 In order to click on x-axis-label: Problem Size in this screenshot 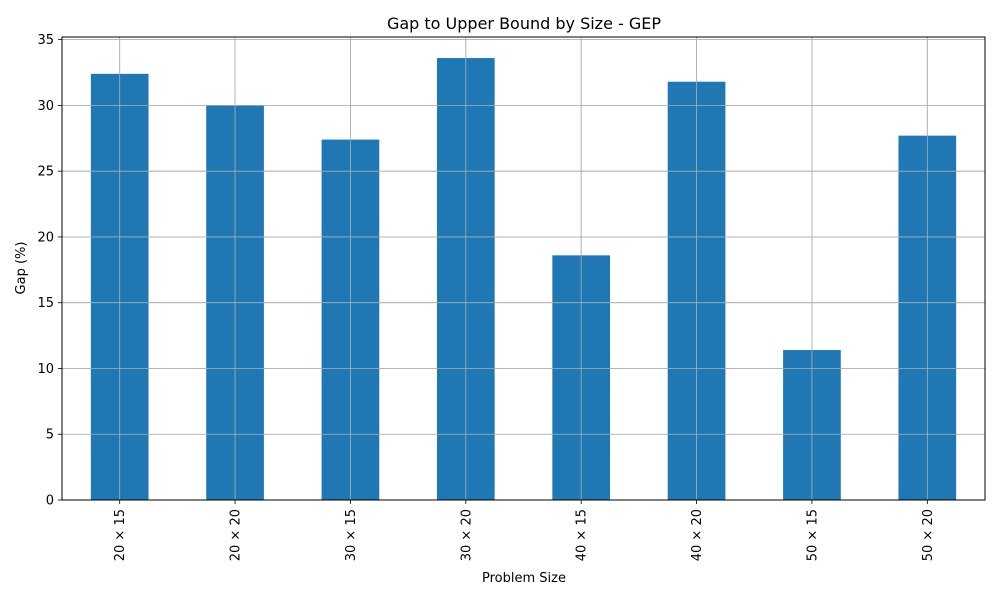, I will do `click(524, 578)`.